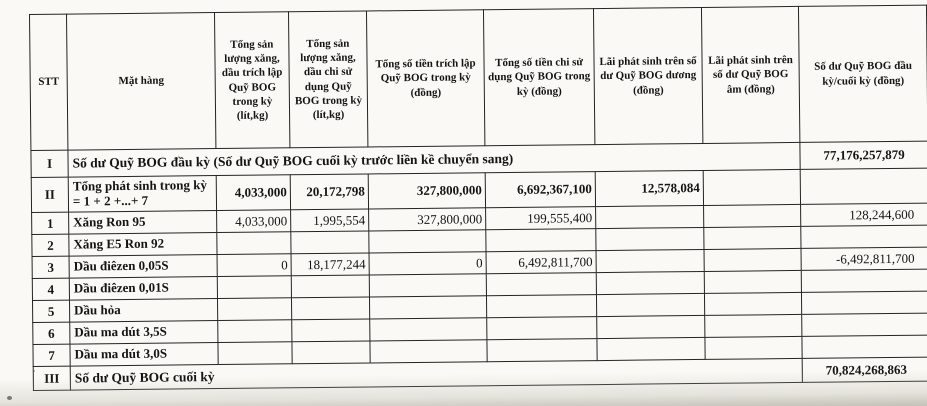 The height and width of the screenshot is (406, 927). What do you see at coordinates (143, 332) in the screenshot?
I see `cell-item-label: Dầu ma dút 3,5S` at bounding box center [143, 332].